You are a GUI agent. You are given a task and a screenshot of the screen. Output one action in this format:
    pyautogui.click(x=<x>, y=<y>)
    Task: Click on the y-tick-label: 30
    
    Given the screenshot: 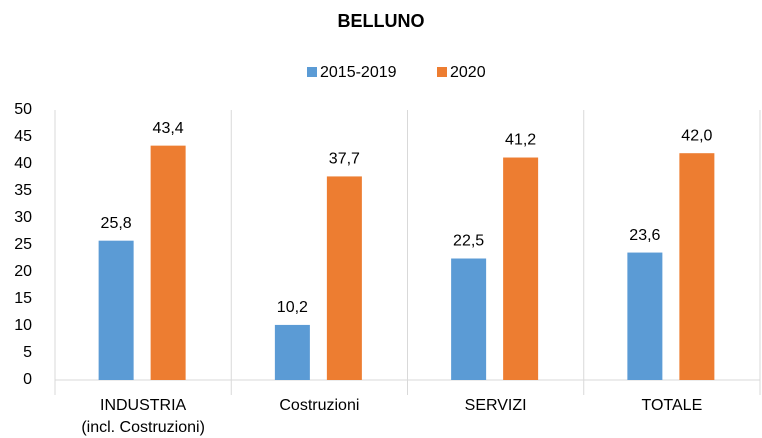 What is the action you would take?
    pyautogui.click(x=23, y=217)
    